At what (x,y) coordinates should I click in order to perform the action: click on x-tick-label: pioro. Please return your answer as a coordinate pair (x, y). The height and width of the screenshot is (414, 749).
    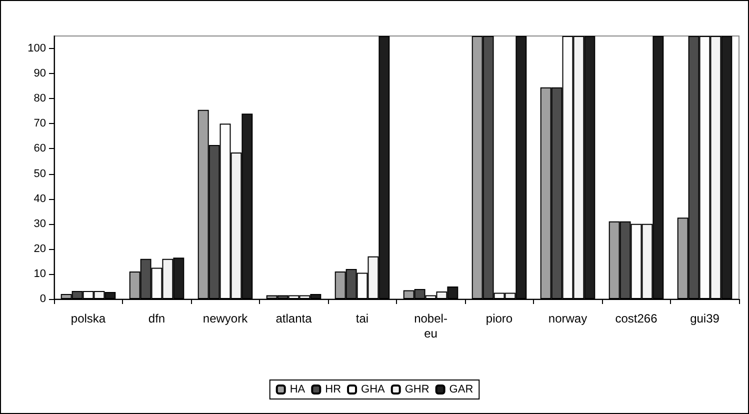
    Looking at the image, I should click on (499, 319).